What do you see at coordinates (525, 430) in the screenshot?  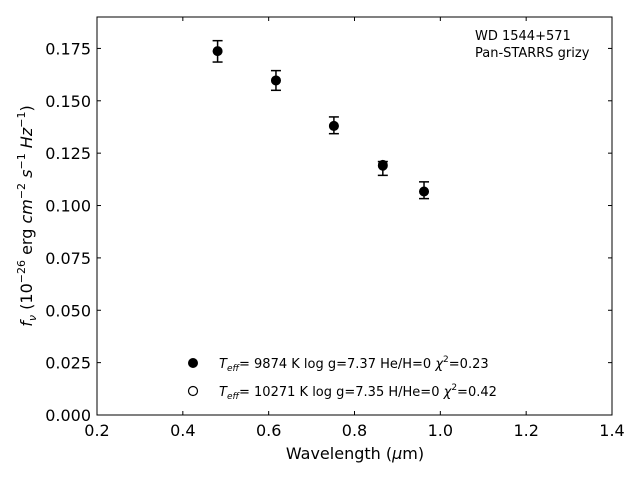 I see `x-tick-label: 1.2` at bounding box center [525, 430].